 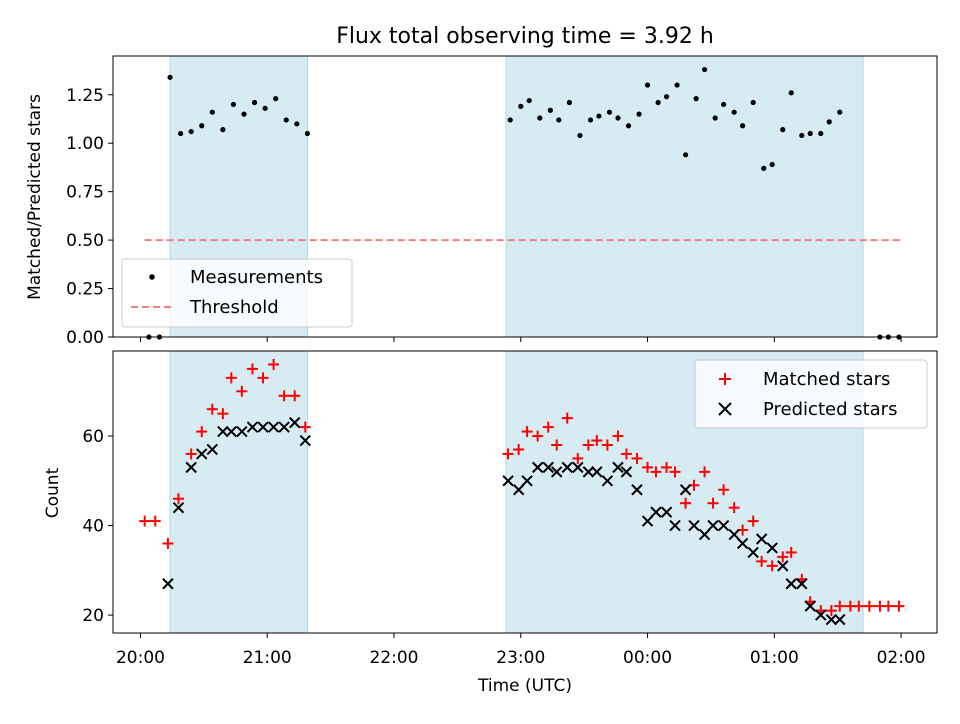 I want to click on legend-predicted-label: Predicted stars, so click(x=830, y=409).